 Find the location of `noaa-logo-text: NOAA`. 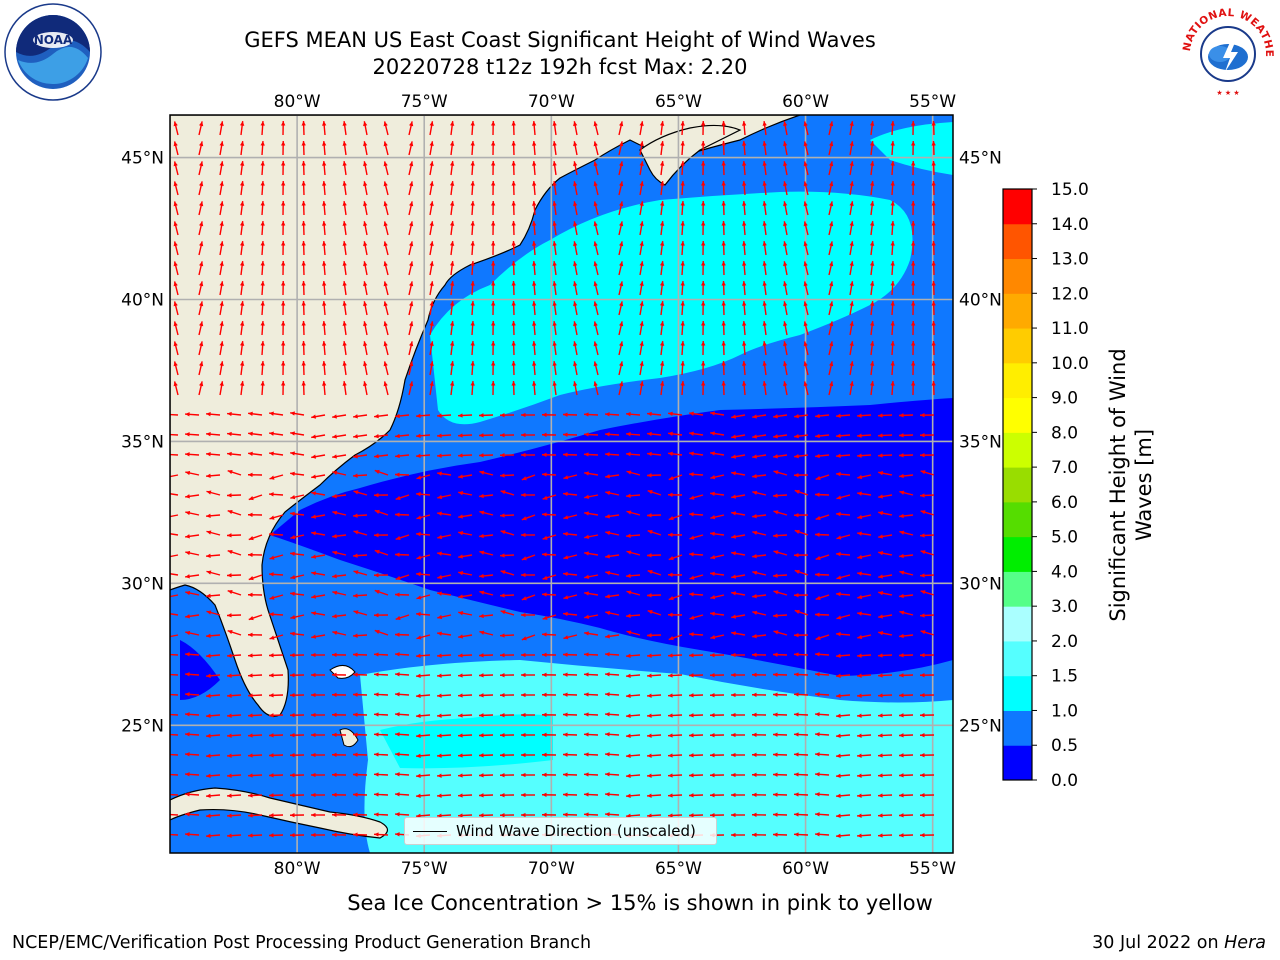

noaa-logo-text: NOAA is located at coordinates (53, 40).